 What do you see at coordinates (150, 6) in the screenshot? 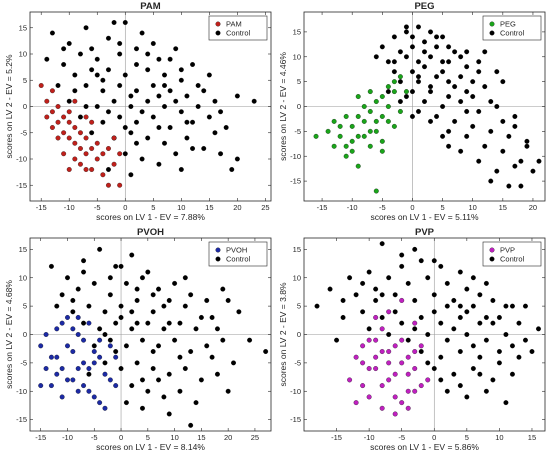
I see `chart-title: PAM` at bounding box center [150, 6].